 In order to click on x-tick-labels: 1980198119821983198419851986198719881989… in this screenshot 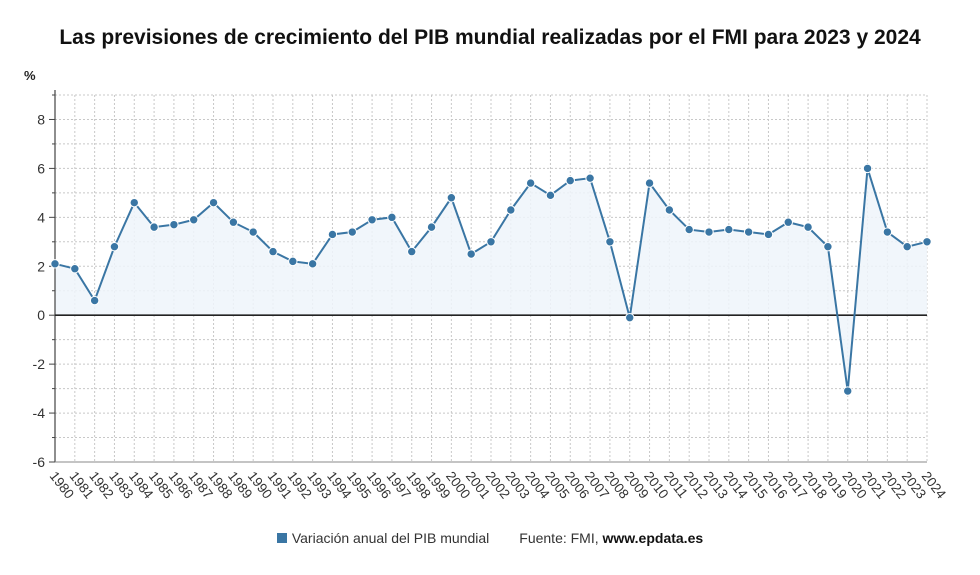, I will do `click(498, 485)`.